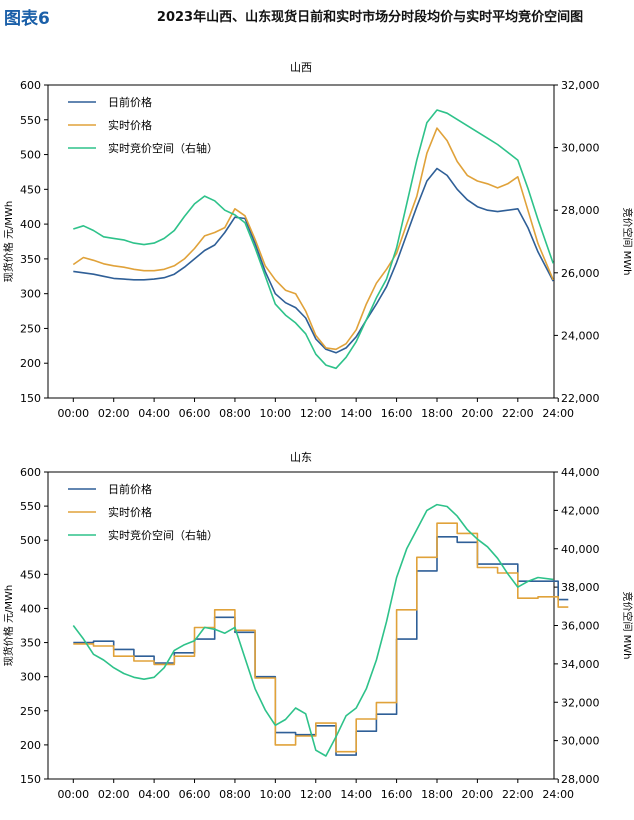 This screenshot has height=820, width=634. I want to click on chart-title: 山东, so click(301, 457).